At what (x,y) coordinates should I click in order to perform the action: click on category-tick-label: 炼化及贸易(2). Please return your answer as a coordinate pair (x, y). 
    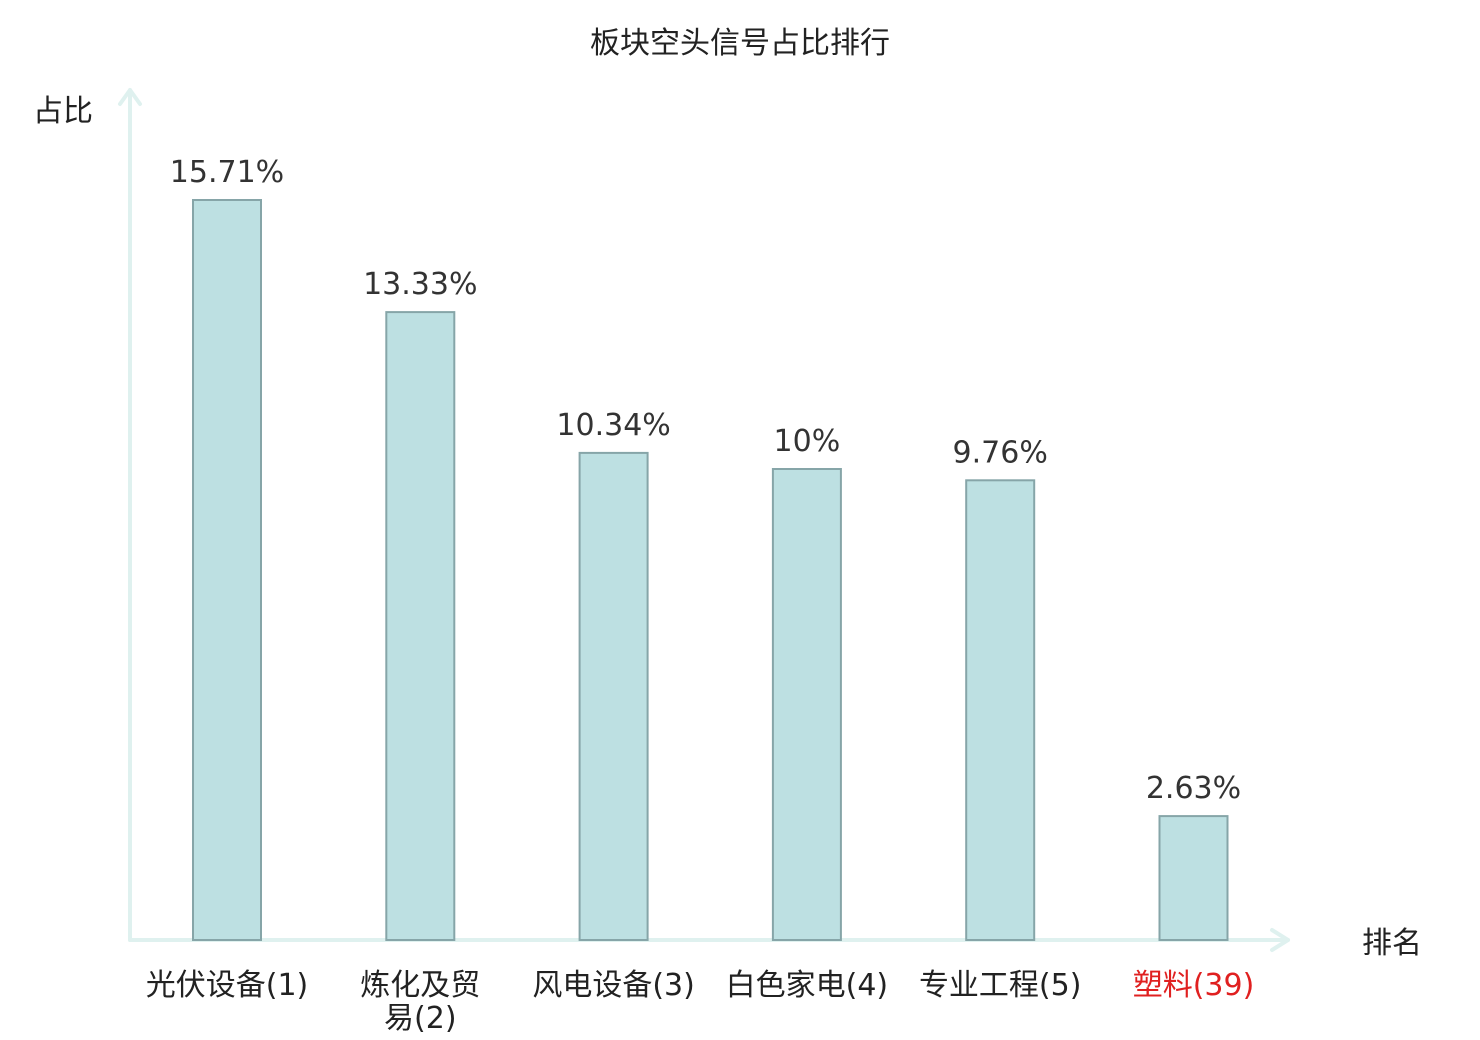
    Looking at the image, I should click on (420, 1002).